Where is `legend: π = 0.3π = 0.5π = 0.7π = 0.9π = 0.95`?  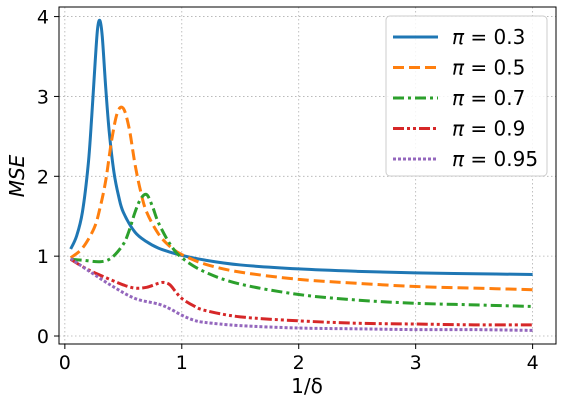 legend: π = 0.3π = 0.5π = 0.7π = 0.9π = 0.95 is located at coordinates (466, 96).